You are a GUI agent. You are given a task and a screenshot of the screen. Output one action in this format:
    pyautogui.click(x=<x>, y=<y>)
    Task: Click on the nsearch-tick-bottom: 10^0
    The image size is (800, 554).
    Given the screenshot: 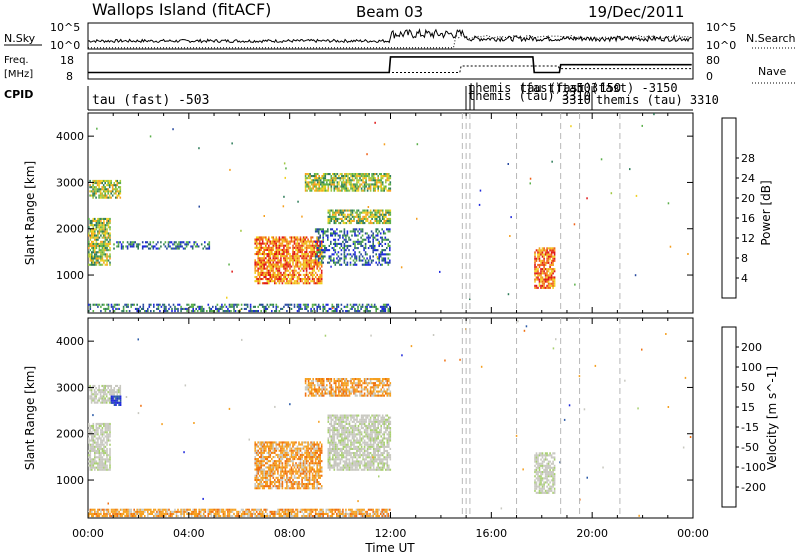 What is the action you would take?
    pyautogui.click(x=721, y=45)
    